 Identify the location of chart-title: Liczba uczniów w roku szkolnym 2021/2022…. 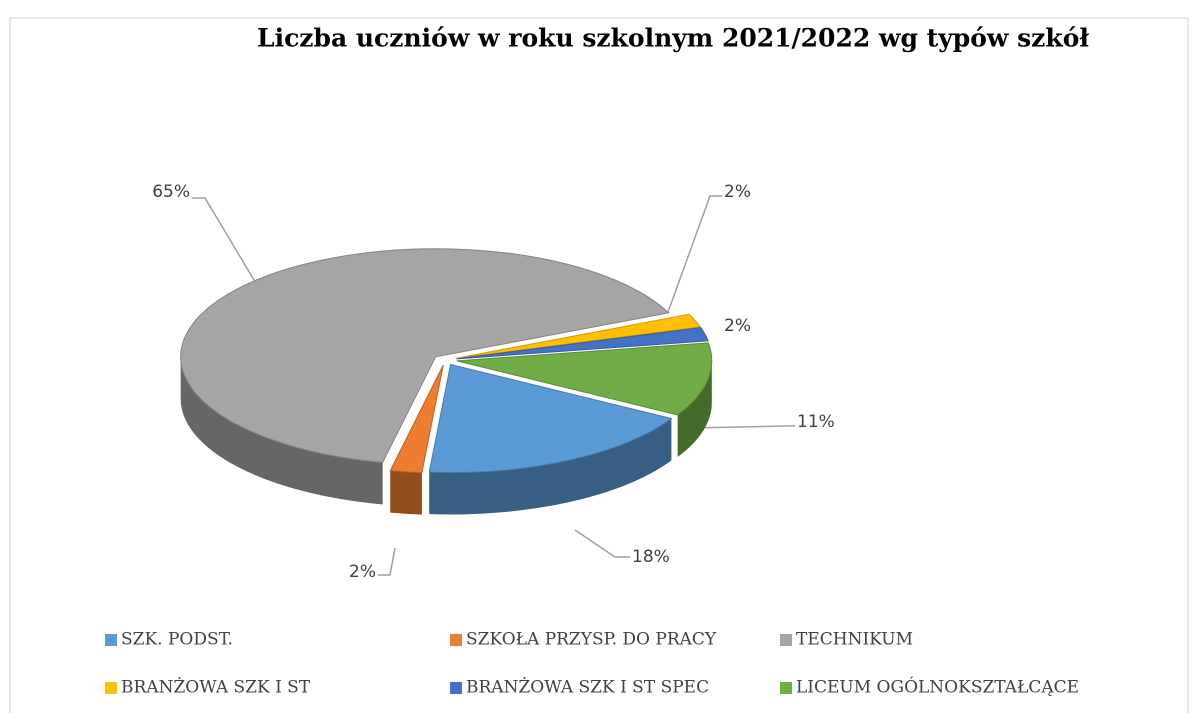
(673, 38).